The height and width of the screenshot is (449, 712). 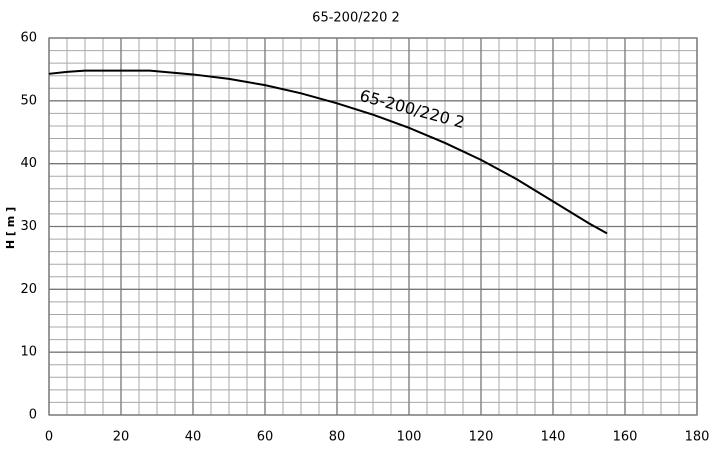 What do you see at coordinates (10, 228) in the screenshot?
I see `y-axis-label: H [ m ]` at bounding box center [10, 228].